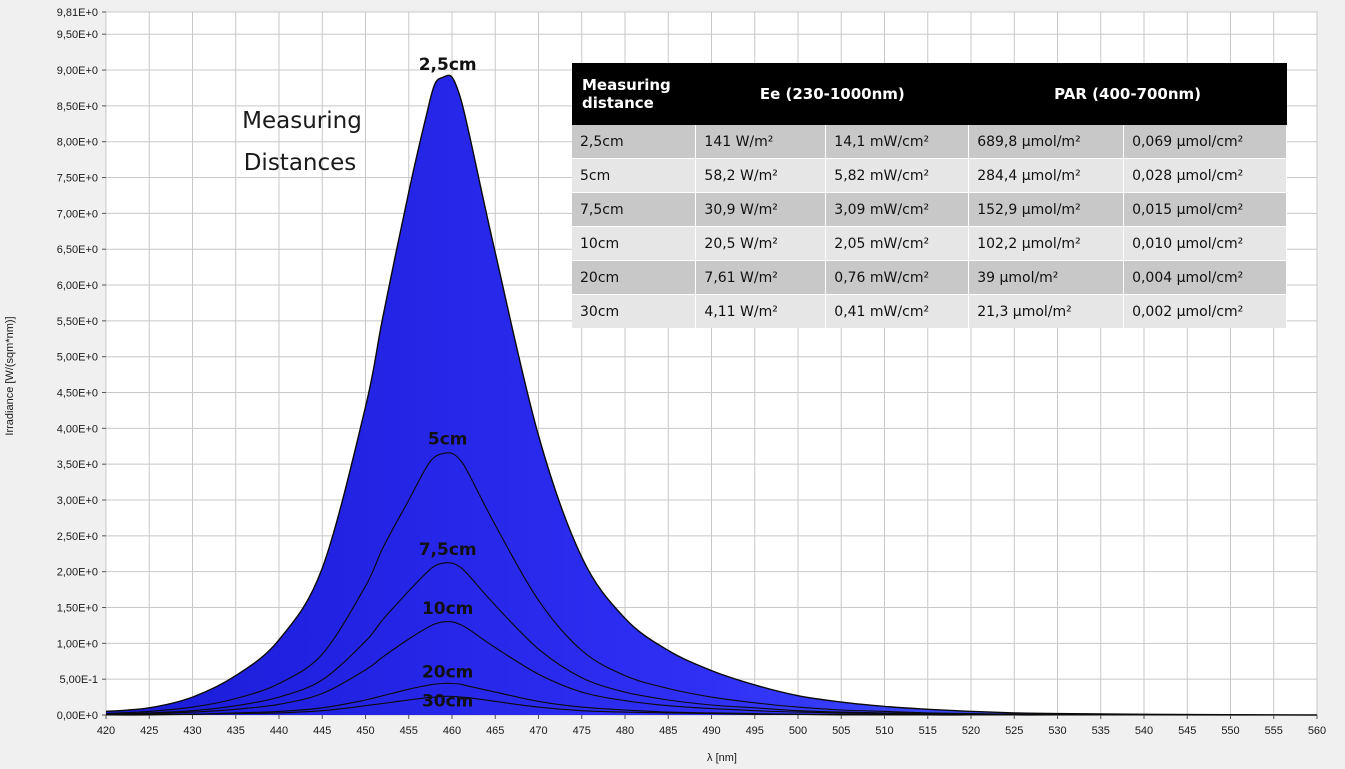  I want to click on annotation-distances: Distances, so click(300, 163).